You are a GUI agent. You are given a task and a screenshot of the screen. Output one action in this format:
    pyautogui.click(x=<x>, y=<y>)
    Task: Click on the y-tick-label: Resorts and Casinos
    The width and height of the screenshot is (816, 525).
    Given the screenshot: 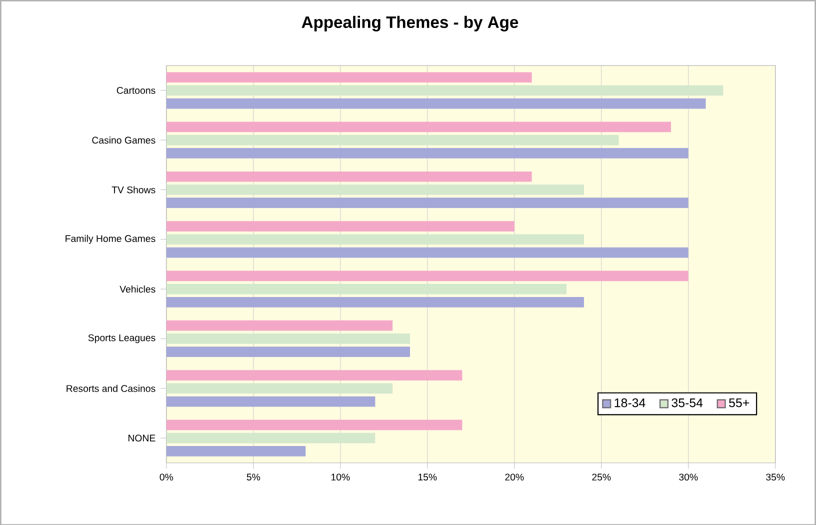 What is the action you would take?
    pyautogui.click(x=111, y=388)
    